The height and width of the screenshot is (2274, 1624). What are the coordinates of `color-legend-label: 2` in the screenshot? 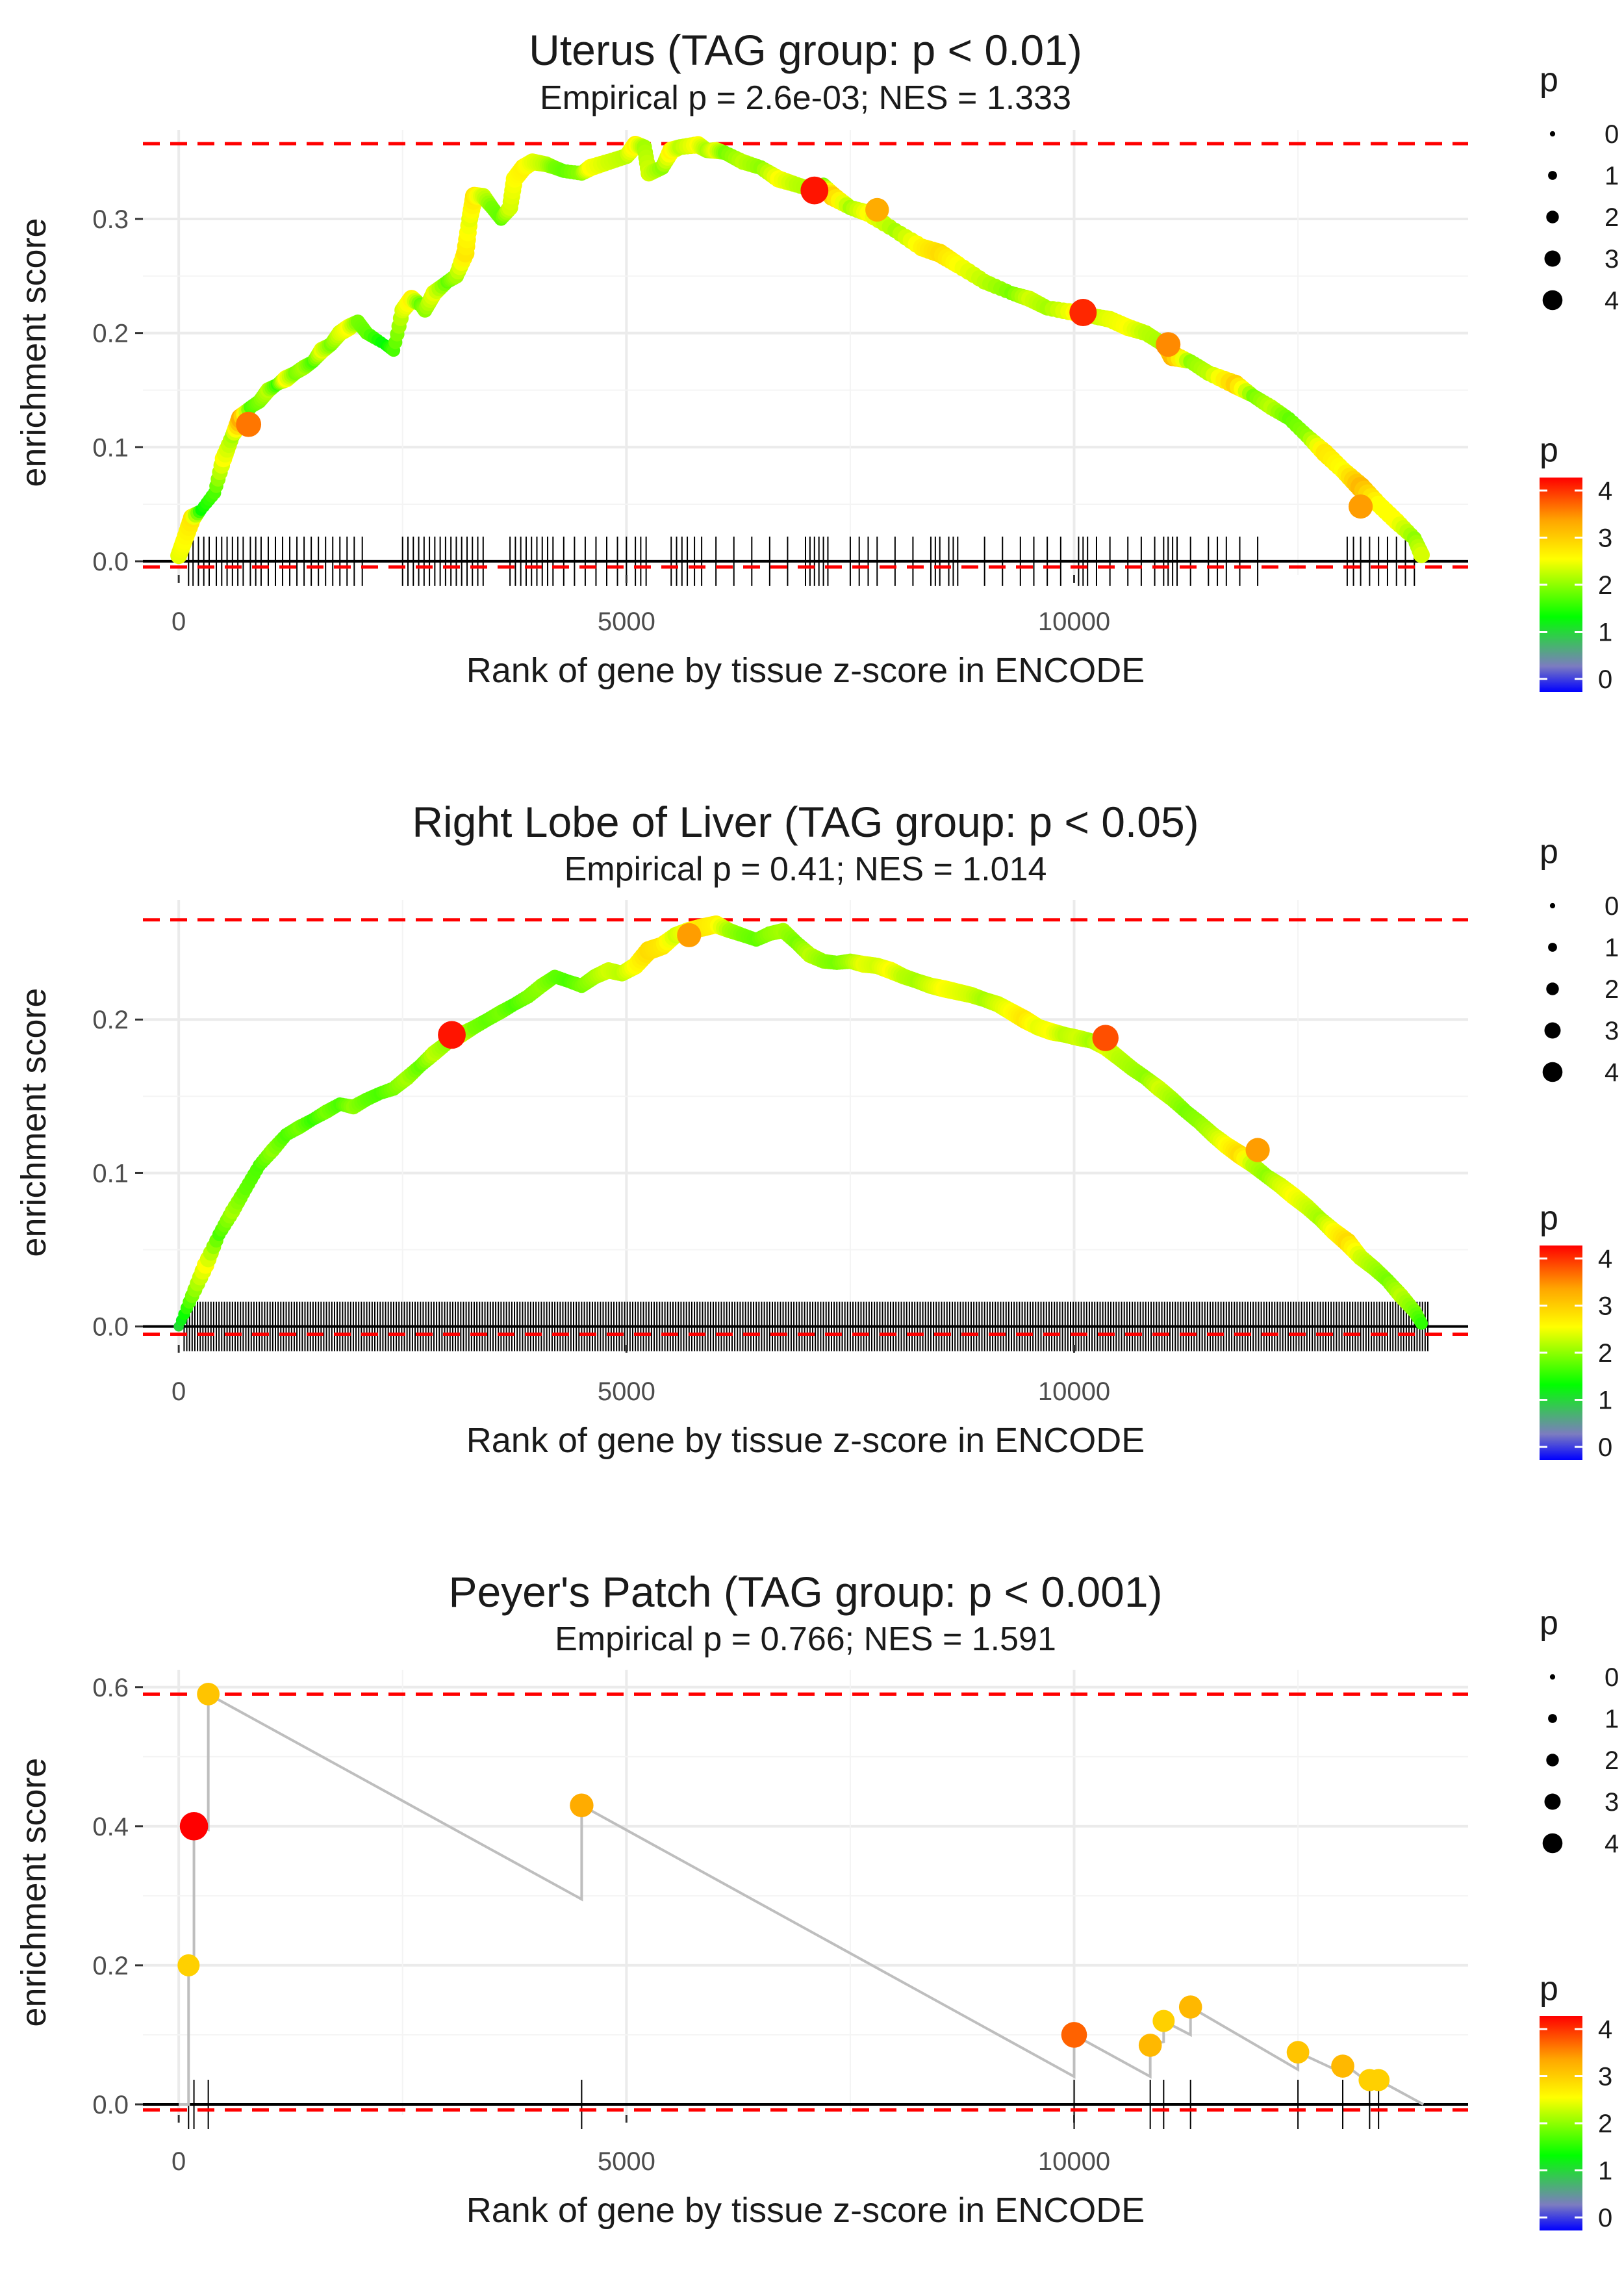 It's located at (1605, 2124).